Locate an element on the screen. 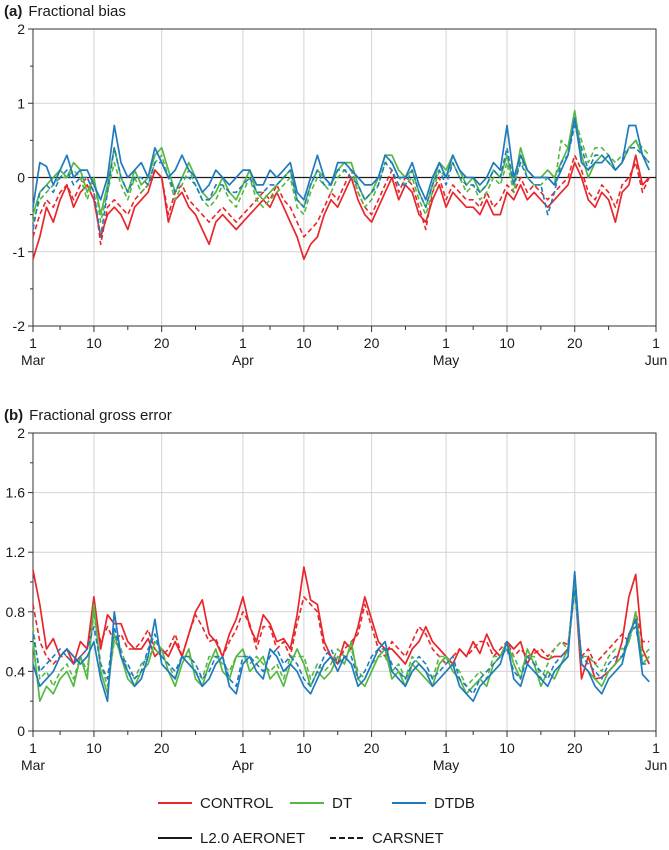 The image size is (669, 850). y-tick-label: -2 is located at coordinates (19, 326).